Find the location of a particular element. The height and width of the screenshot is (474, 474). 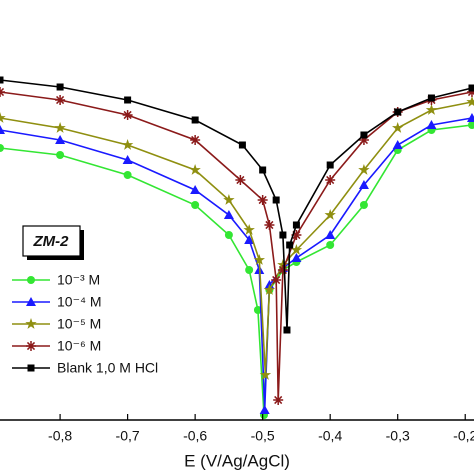

legend-label: 10⁻³ M is located at coordinates (78, 280).